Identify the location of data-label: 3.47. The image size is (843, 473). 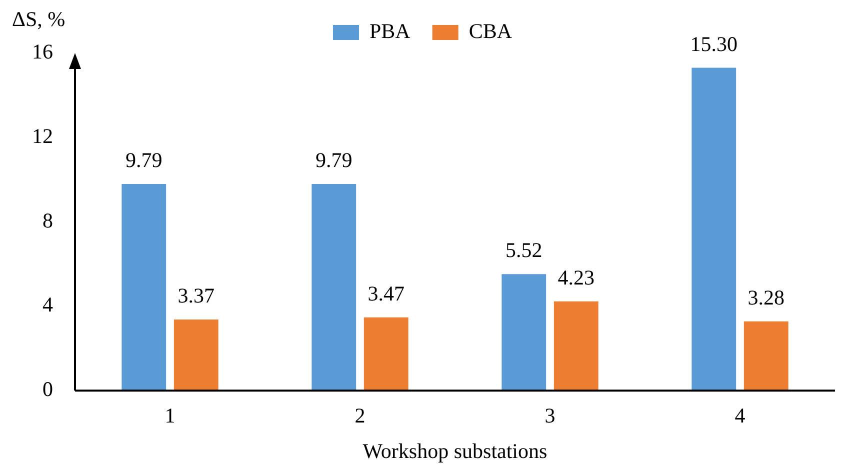
(386, 293).